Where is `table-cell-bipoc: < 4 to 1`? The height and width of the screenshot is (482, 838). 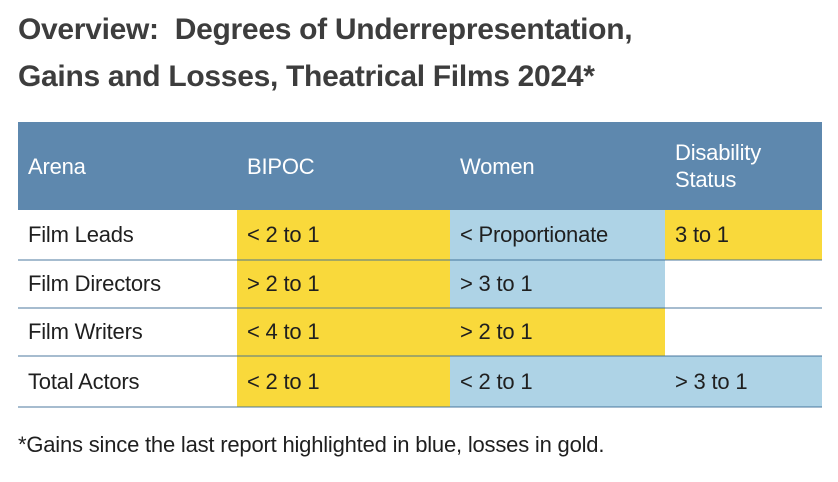
table-cell-bipoc: < 4 to 1 is located at coordinates (343, 332).